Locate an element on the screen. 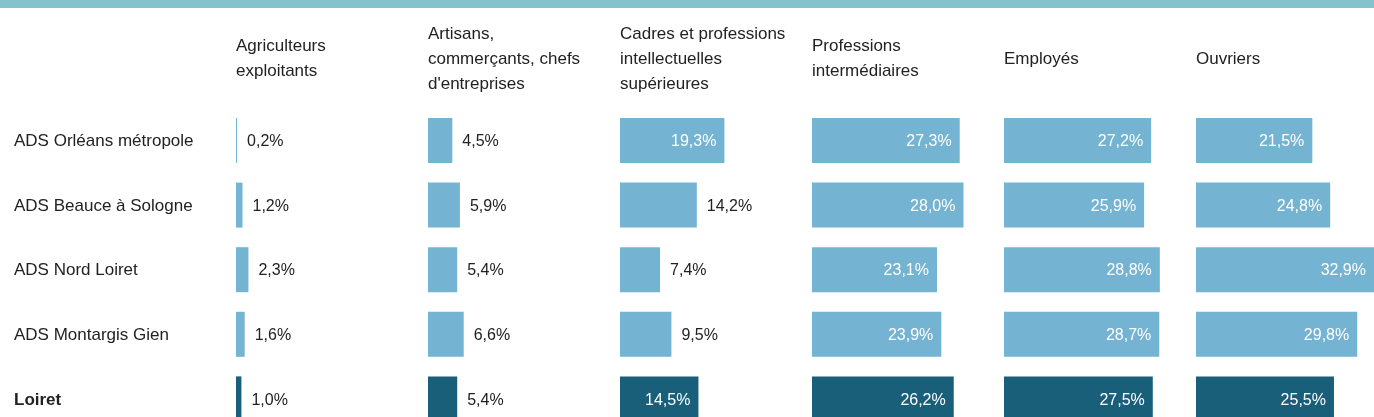 This screenshot has width=1374, height=417. data-label: 29,8% is located at coordinates (1326, 334).